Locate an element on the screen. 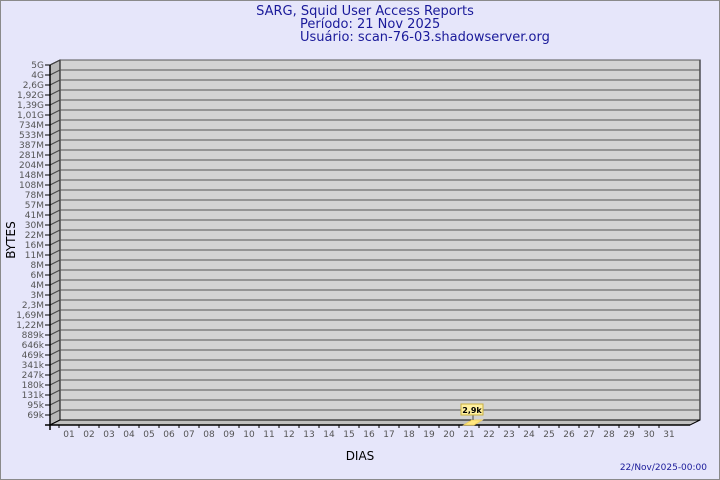 The image size is (720, 480). x-tick-label: 27 is located at coordinates (588, 435).